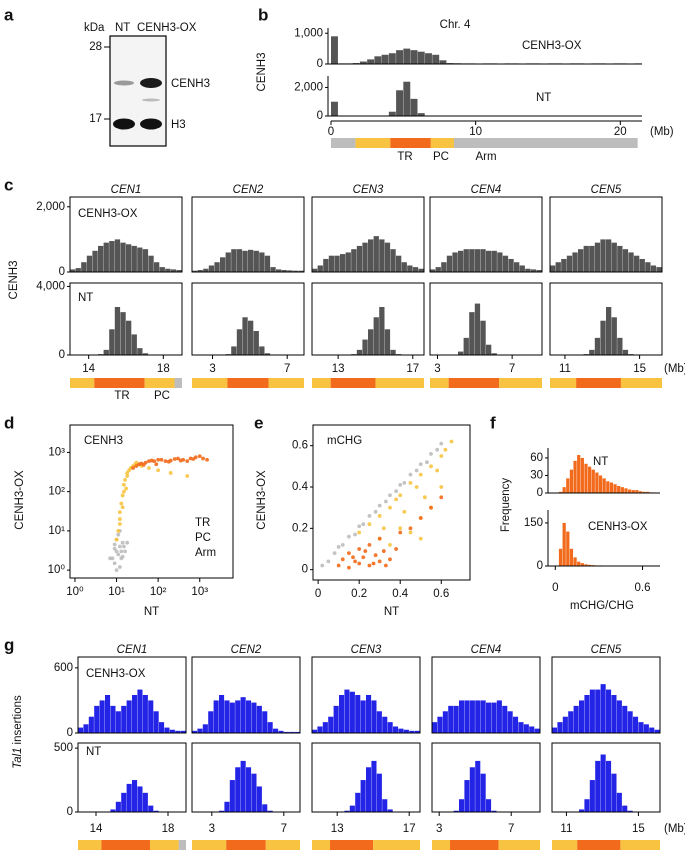 This screenshot has width=685, height=850. What do you see at coordinates (203, 538) in the screenshot?
I see `legend-entry: PC` at bounding box center [203, 538].